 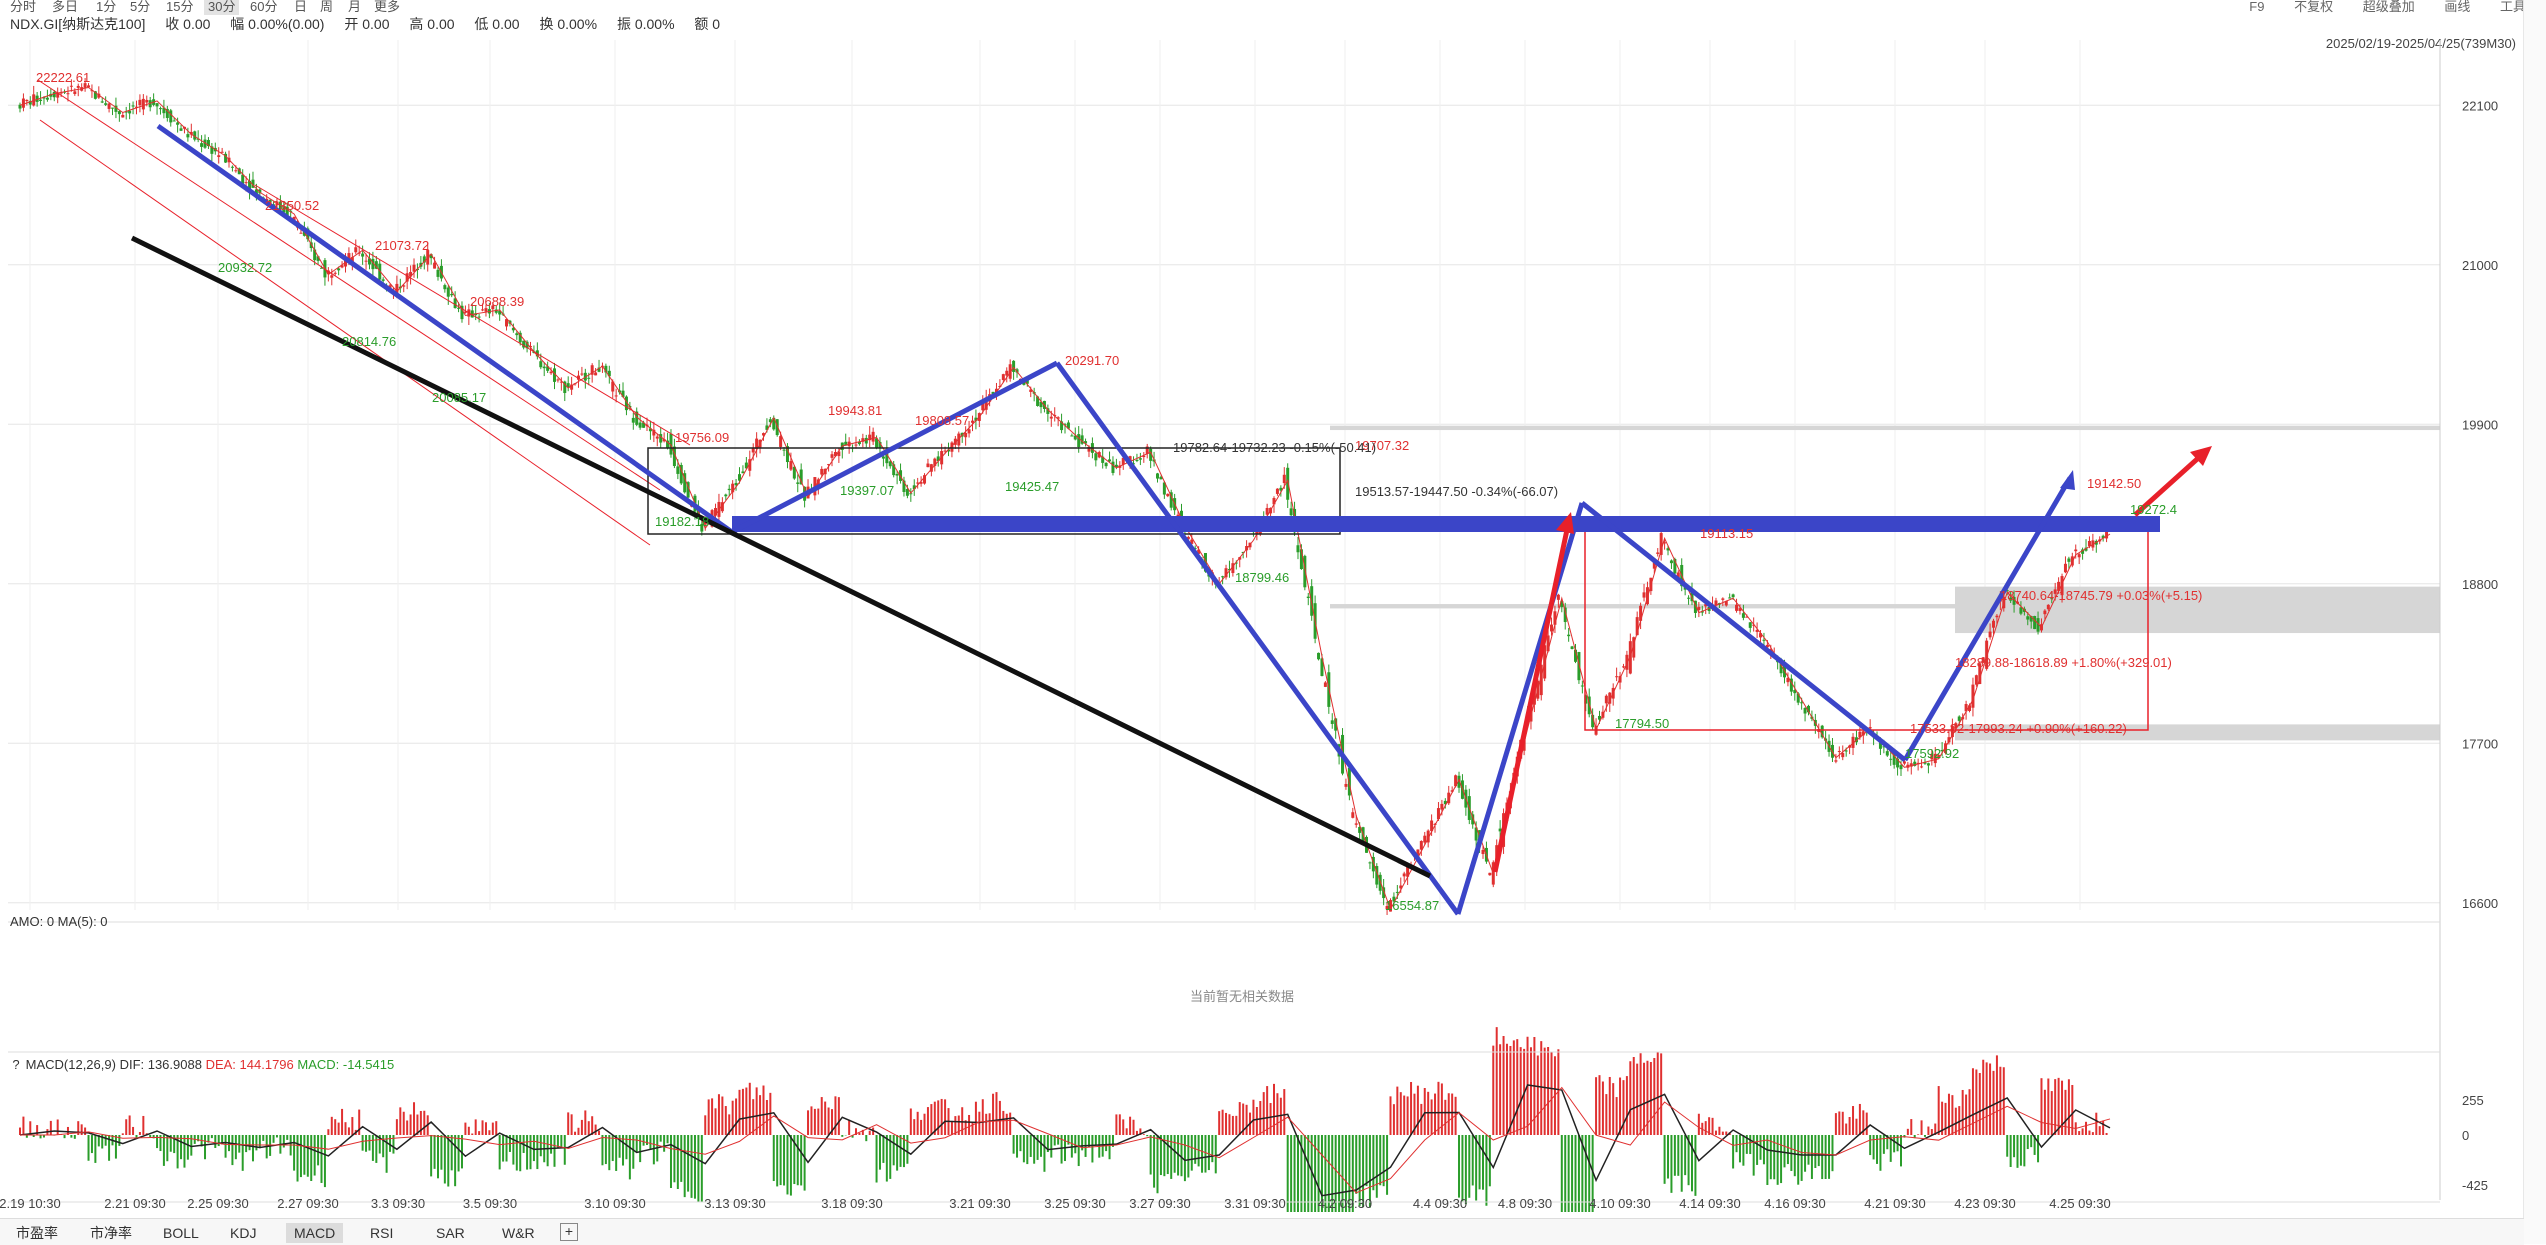 What do you see at coordinates (497, 301) in the screenshot?
I see `price-label: 20688.39` at bounding box center [497, 301].